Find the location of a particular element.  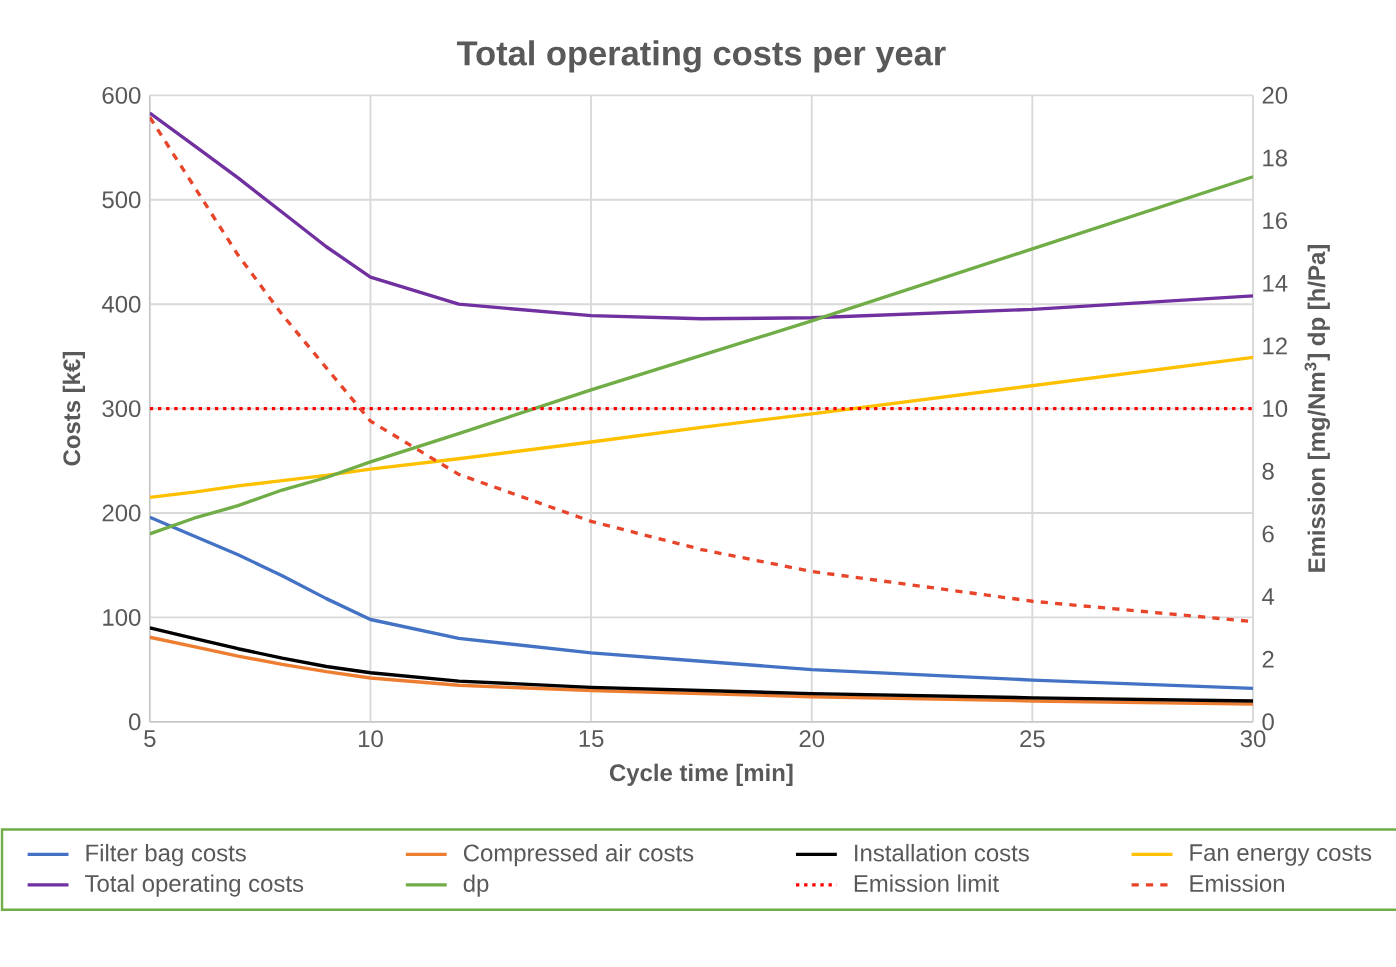

legend-label: Emission is located at coordinates (1237, 883).